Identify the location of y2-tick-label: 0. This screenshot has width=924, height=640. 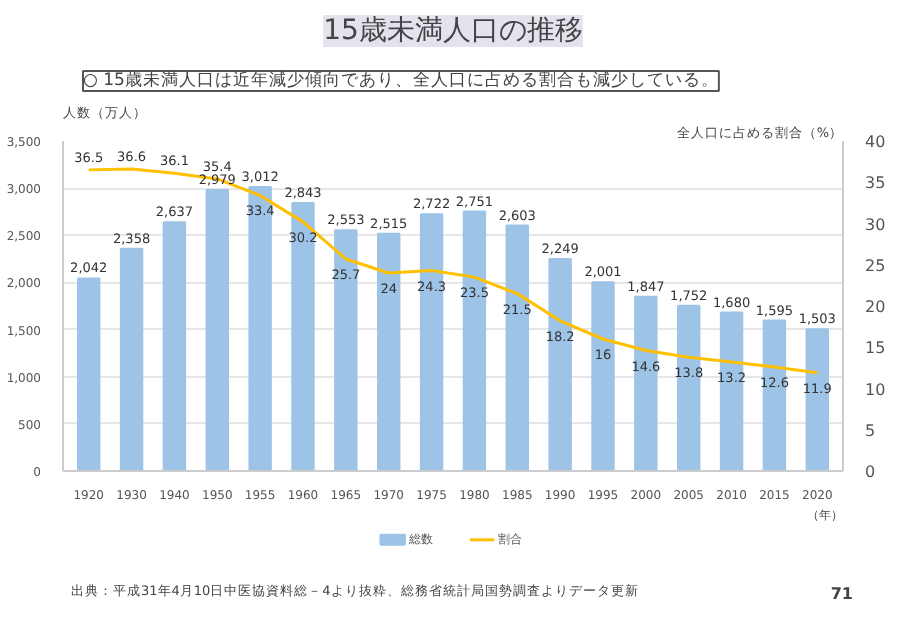
(870, 472).